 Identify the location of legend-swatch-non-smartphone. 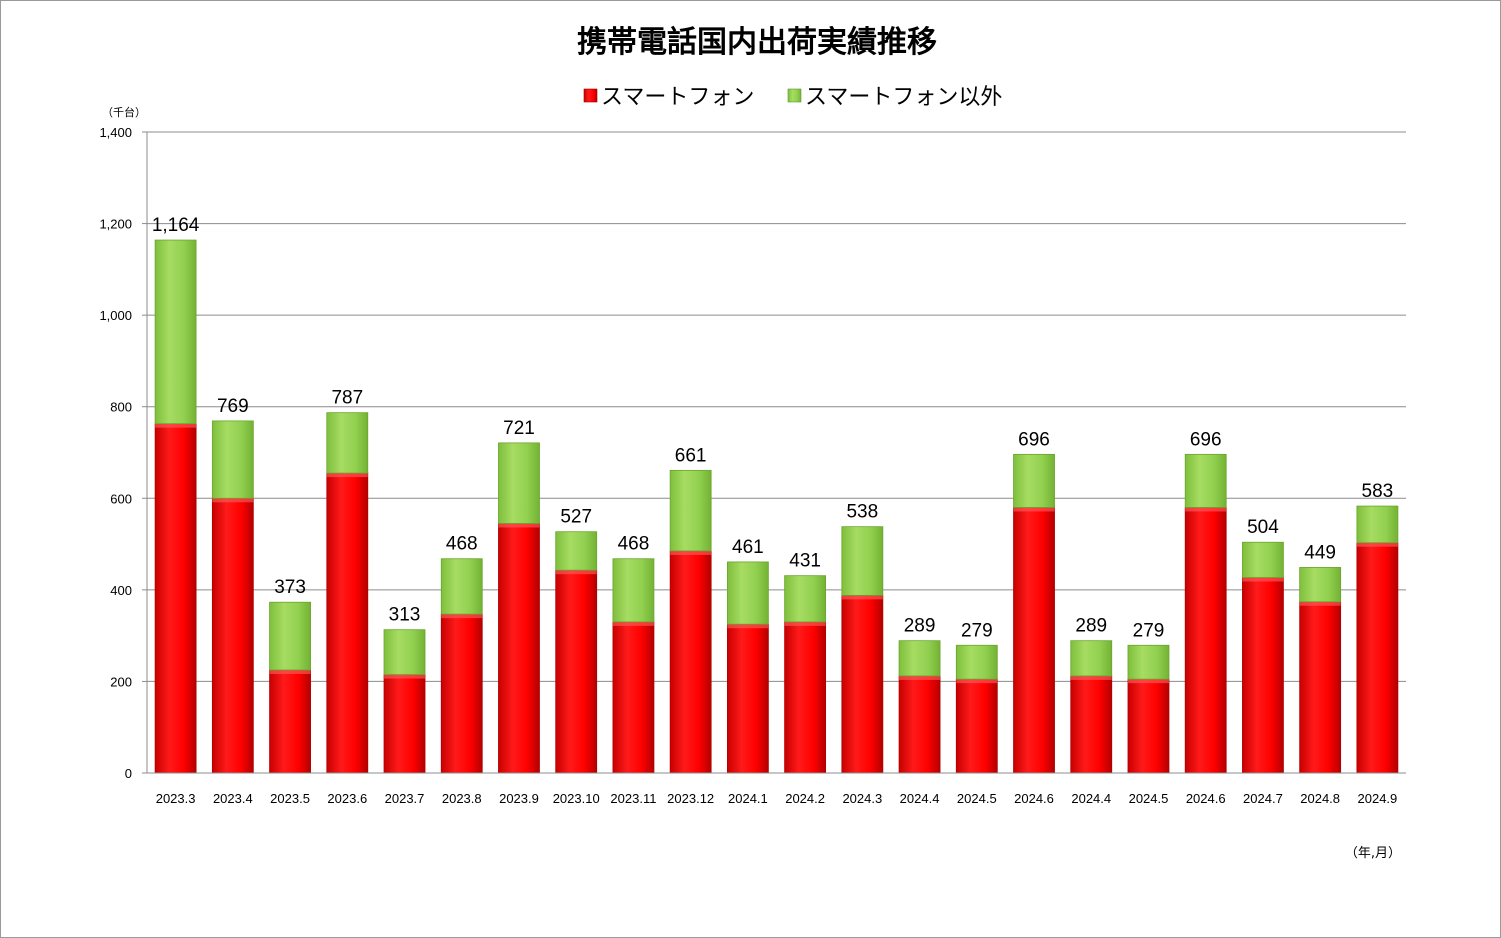
(794, 95).